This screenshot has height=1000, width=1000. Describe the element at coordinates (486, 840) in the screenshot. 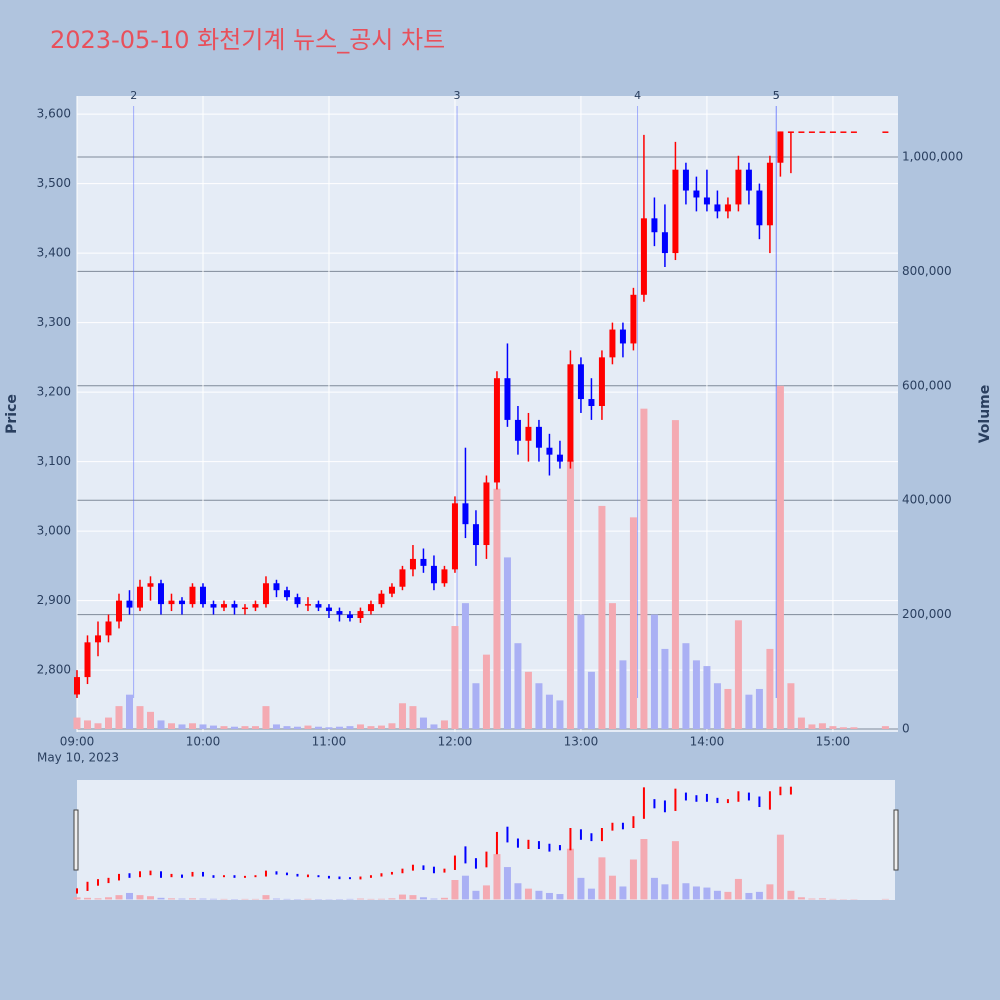

I see `range-slider` at that location.